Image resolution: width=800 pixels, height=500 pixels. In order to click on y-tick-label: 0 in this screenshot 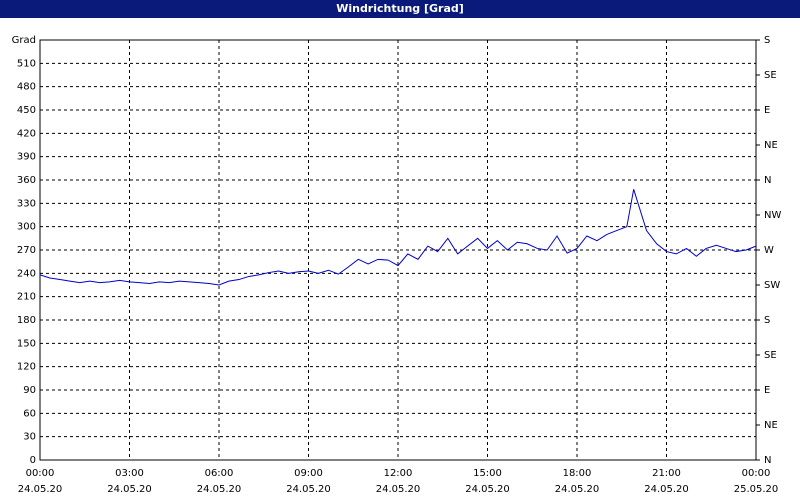, I will do `click(33, 460)`.